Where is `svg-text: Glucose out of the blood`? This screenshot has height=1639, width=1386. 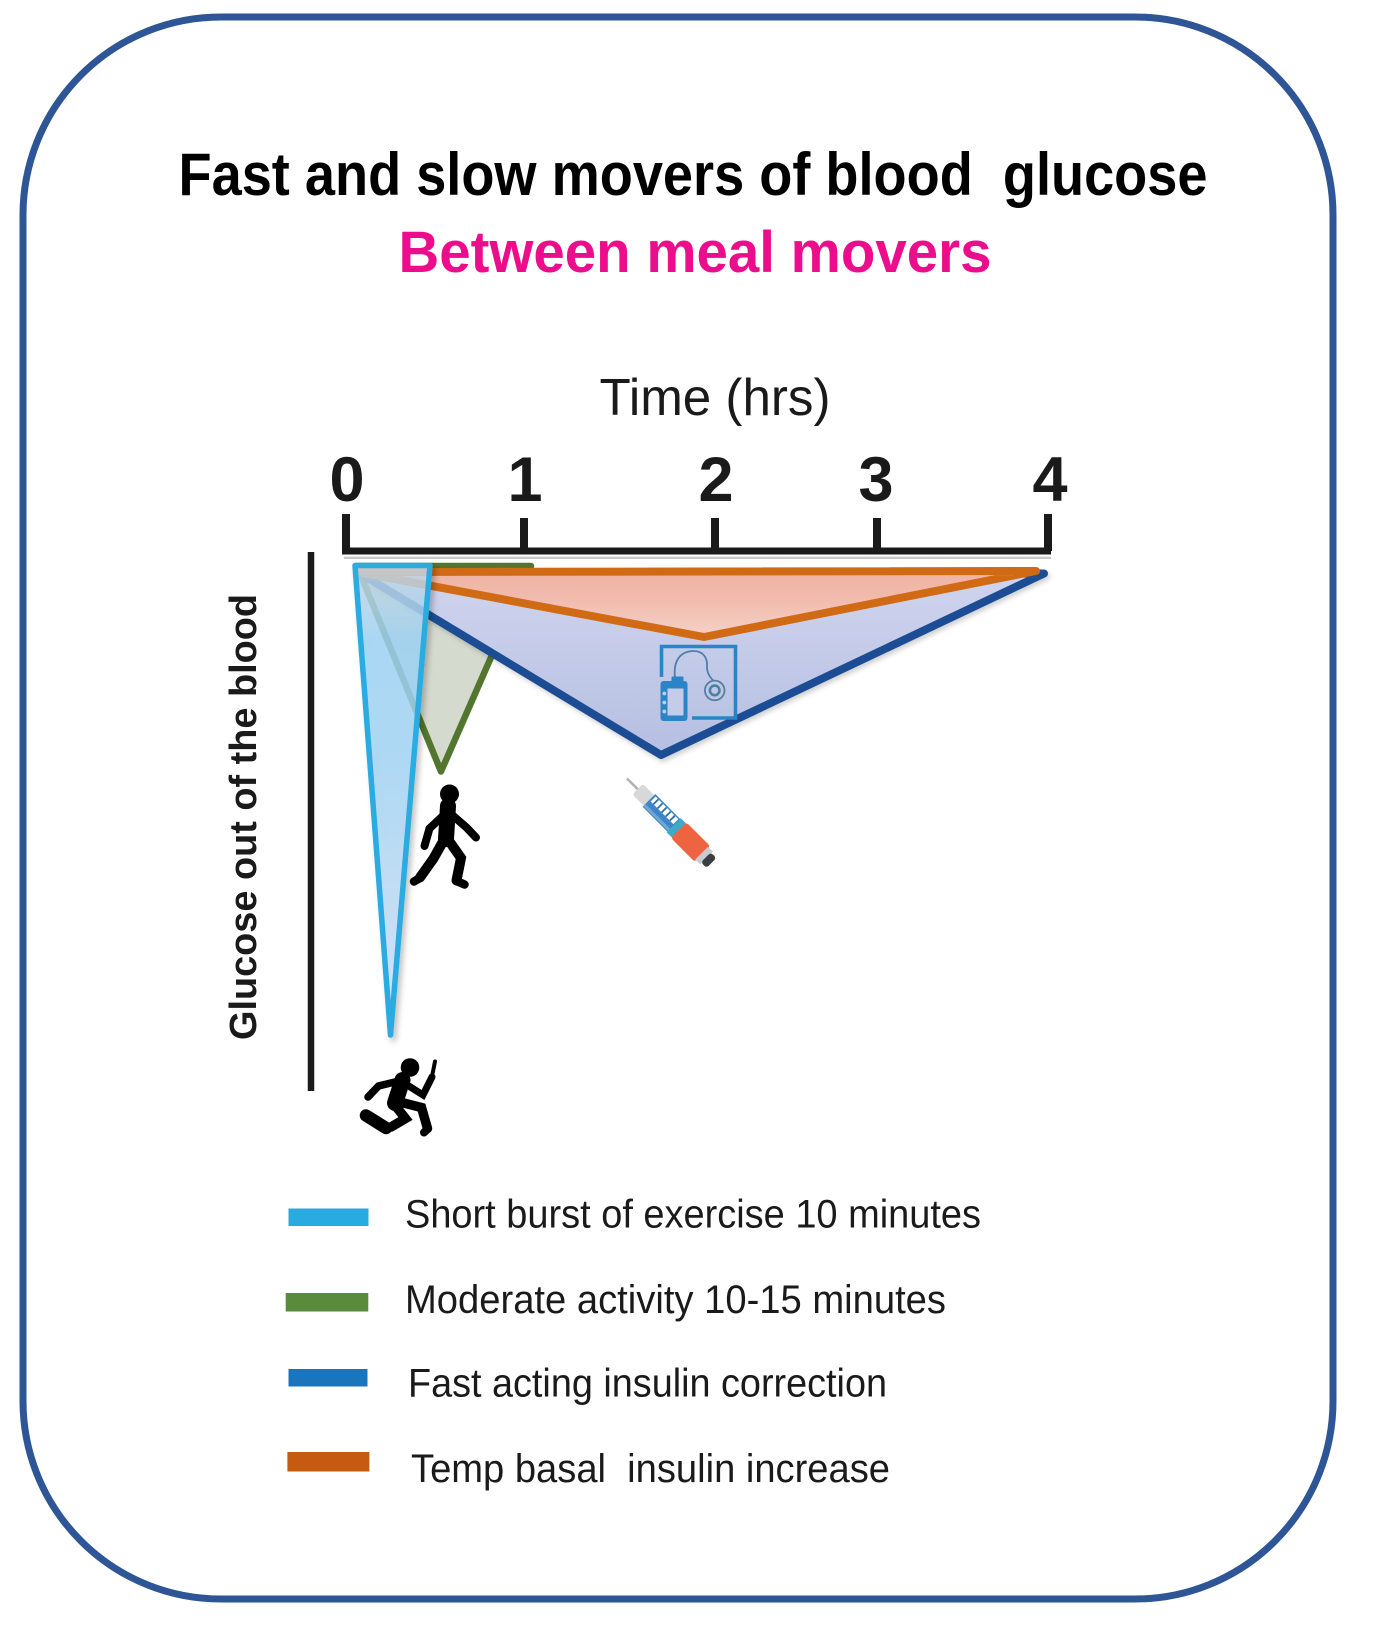
svg-text: Glucose out of the blood is located at coordinates (244, 817).